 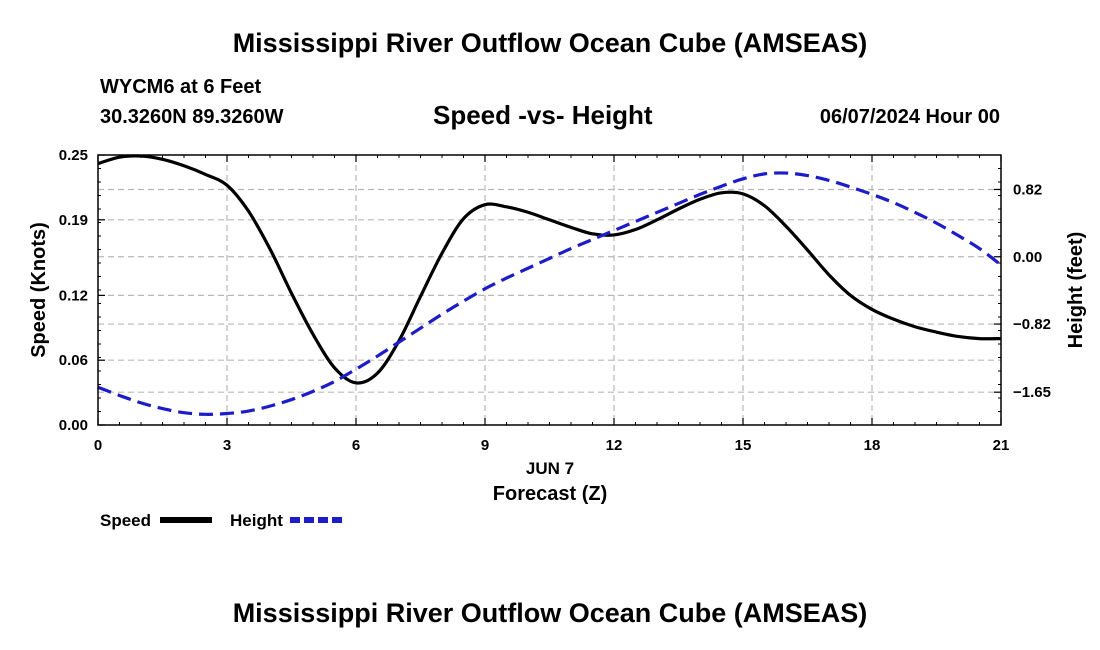 I want to click on x-tick-label: 21, so click(x=1001, y=445).